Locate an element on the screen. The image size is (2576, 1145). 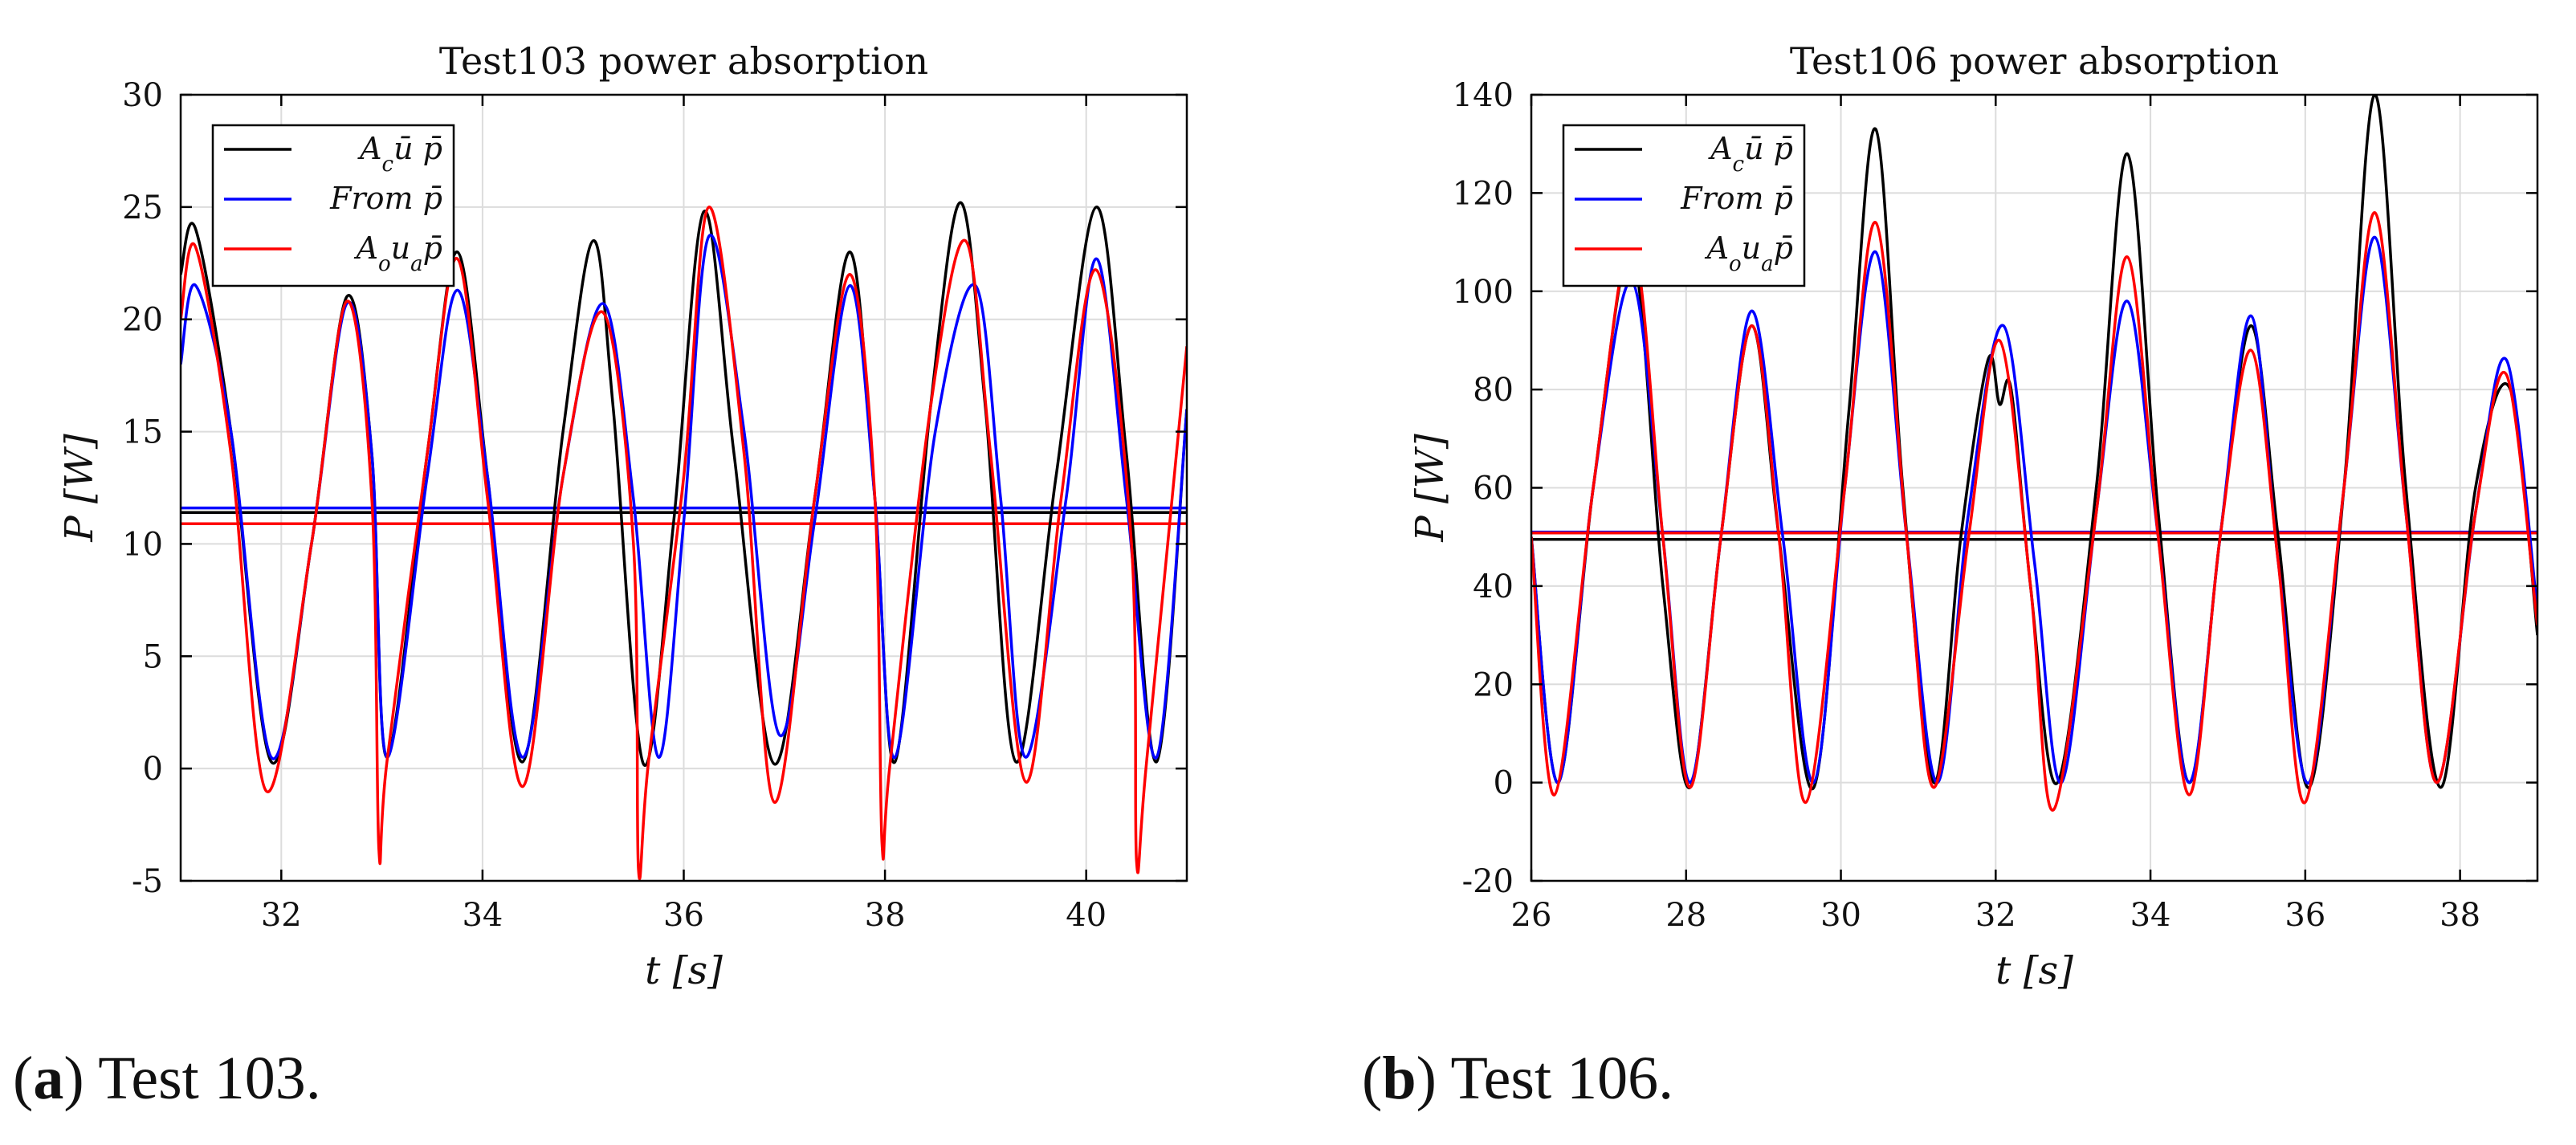
y-tick-label: 5 is located at coordinates (153, 656).